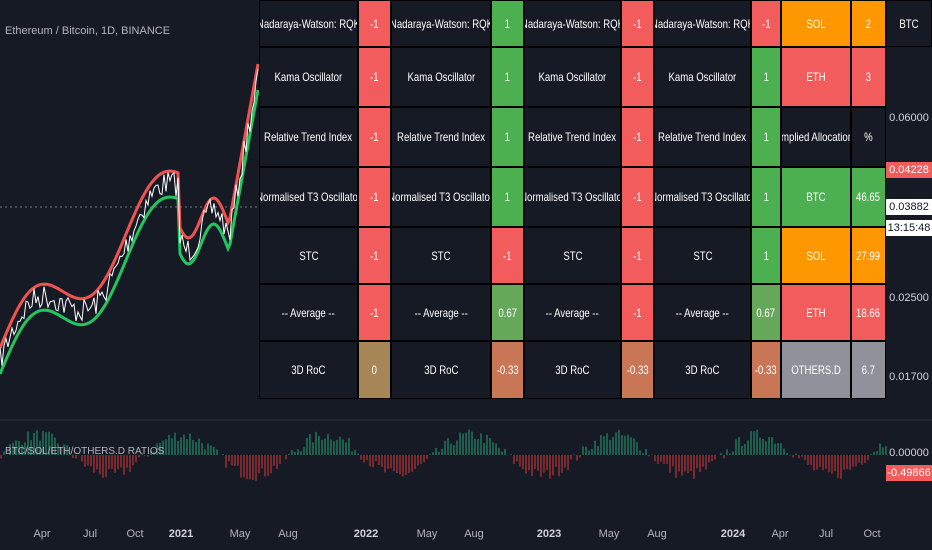  What do you see at coordinates (441, 370) in the screenshot?
I see `cell-text: 3D RoC` at bounding box center [441, 370].